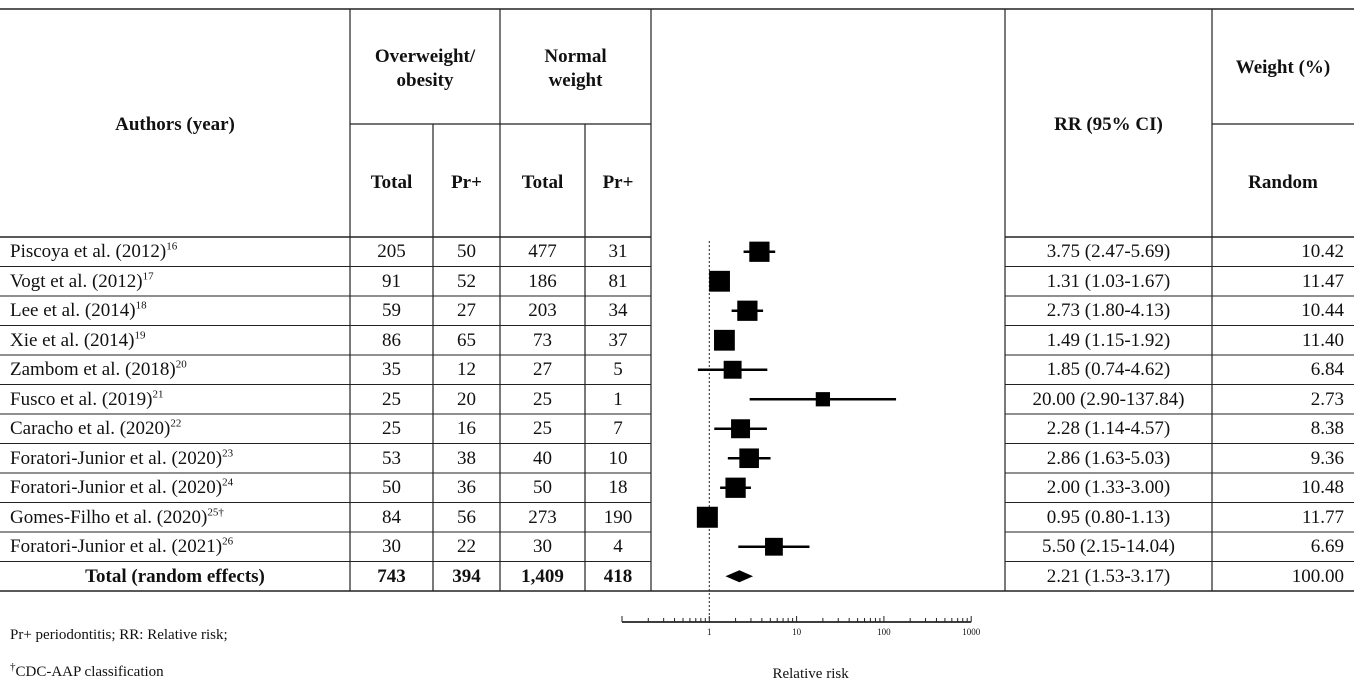 Image resolution: width=1354 pixels, height=684 pixels. Describe the element at coordinates (391, 310) in the screenshot. I see `ow-total-cell: 59` at that location.